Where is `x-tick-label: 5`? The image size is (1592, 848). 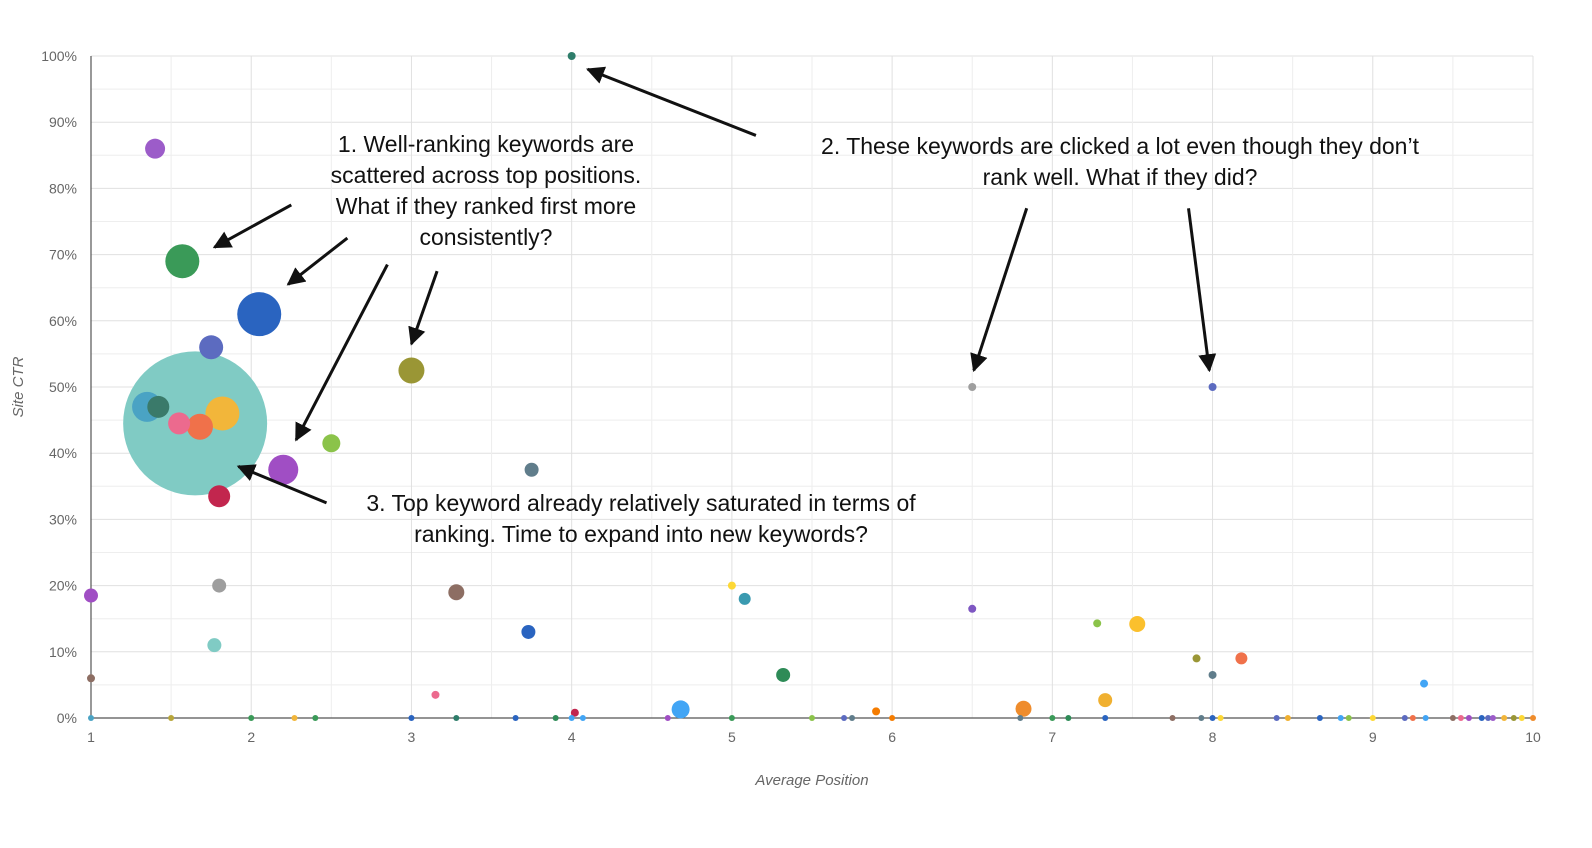
x-tick-label: 5 is located at coordinates (732, 737).